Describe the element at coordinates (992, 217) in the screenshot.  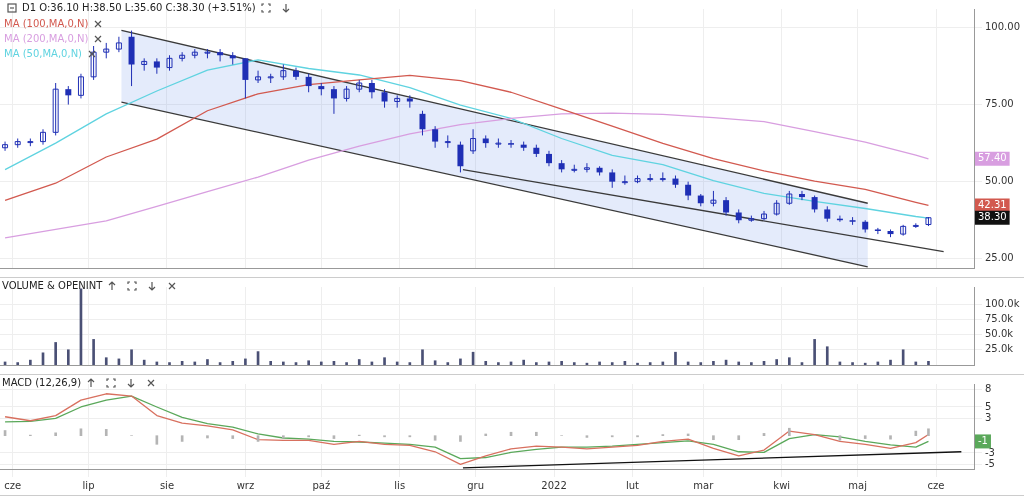
I see `annotation: 38.30` at that location.